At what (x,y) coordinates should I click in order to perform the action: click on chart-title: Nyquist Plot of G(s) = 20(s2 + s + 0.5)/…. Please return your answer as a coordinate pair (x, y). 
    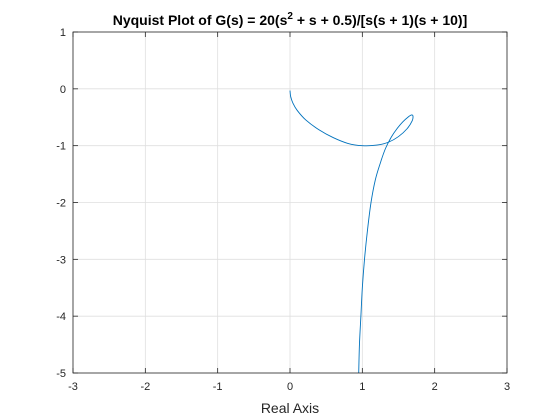
    Looking at the image, I should click on (290, 19).